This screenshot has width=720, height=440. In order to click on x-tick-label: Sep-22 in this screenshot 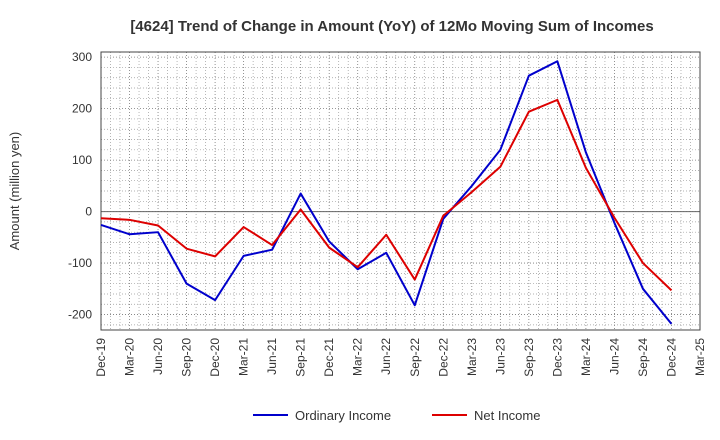, I will do `click(415, 357)`.